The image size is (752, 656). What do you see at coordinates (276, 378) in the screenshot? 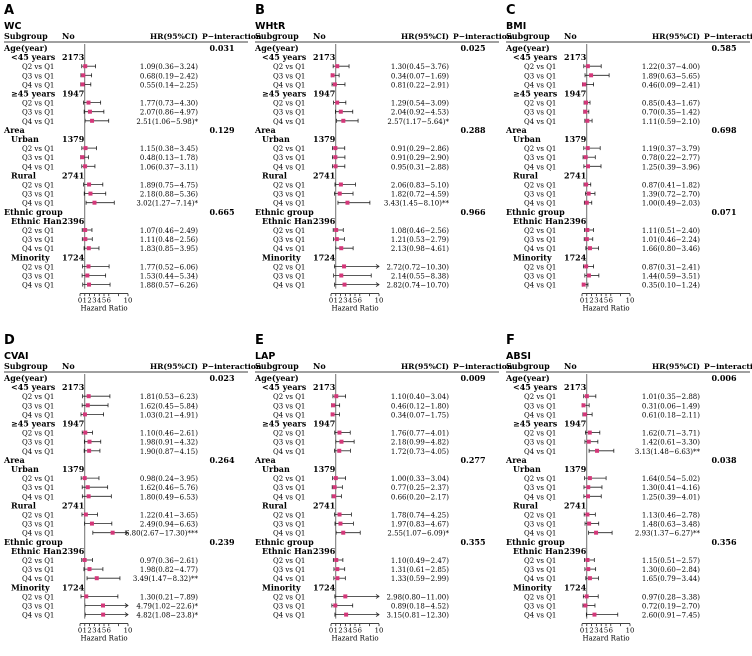
I see `group-label: Age(year)` at bounding box center [276, 378].